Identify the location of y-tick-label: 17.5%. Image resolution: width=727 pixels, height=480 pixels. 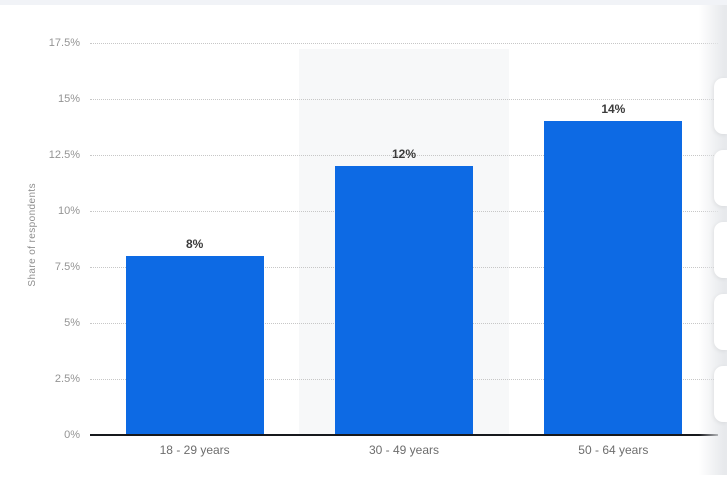
(64, 43).